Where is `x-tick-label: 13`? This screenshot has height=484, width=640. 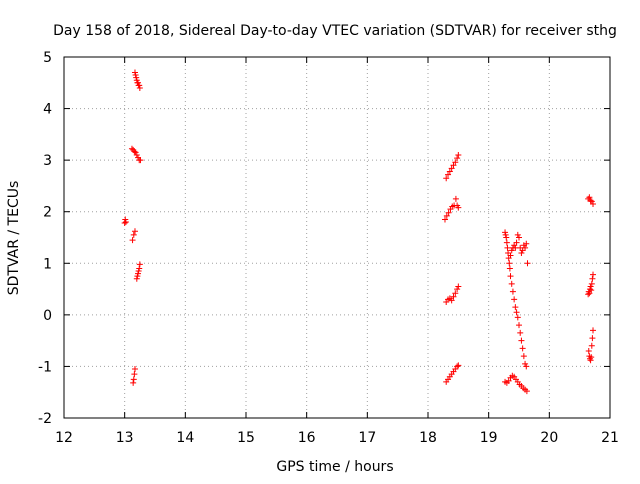
x-tick-label: 13 is located at coordinates (125, 438).